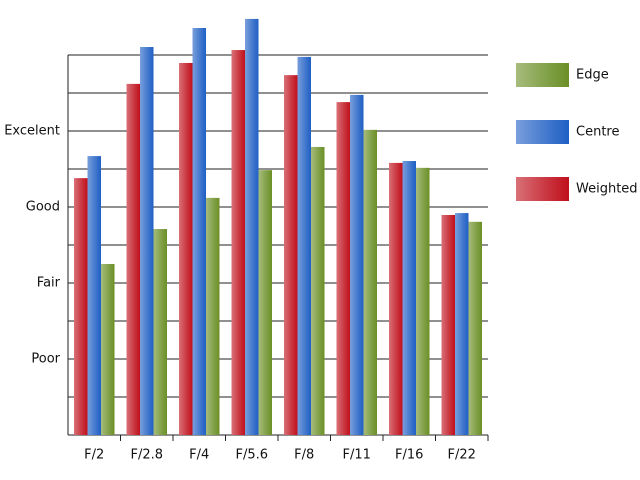 This screenshot has width=640, height=480. Describe the element at coordinates (94, 455) in the screenshot. I see `x-tick-label: F/2` at that location.